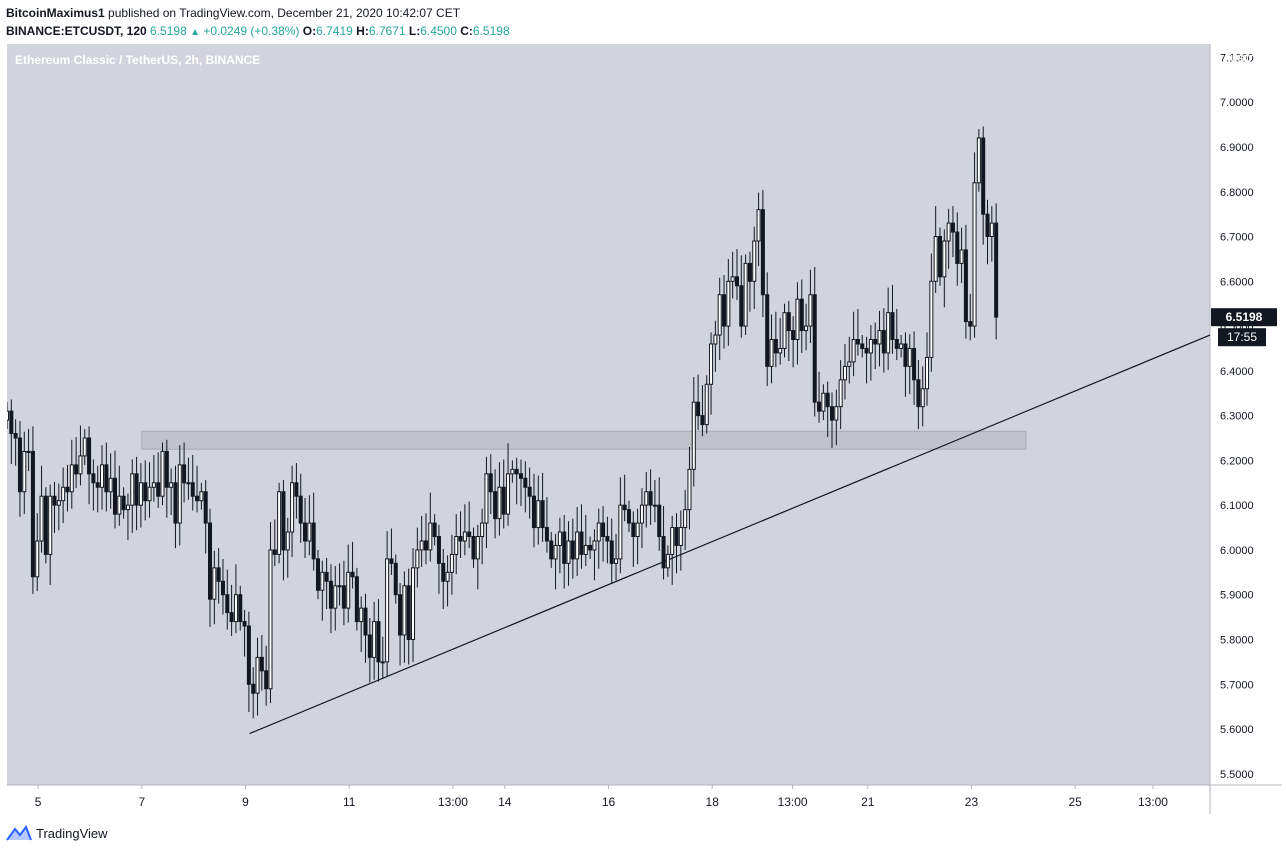 The height and width of the screenshot is (852, 1286). What do you see at coordinates (251, 31) in the screenshot?
I see `price-change: +0.0249 (+0.38%)` at bounding box center [251, 31].